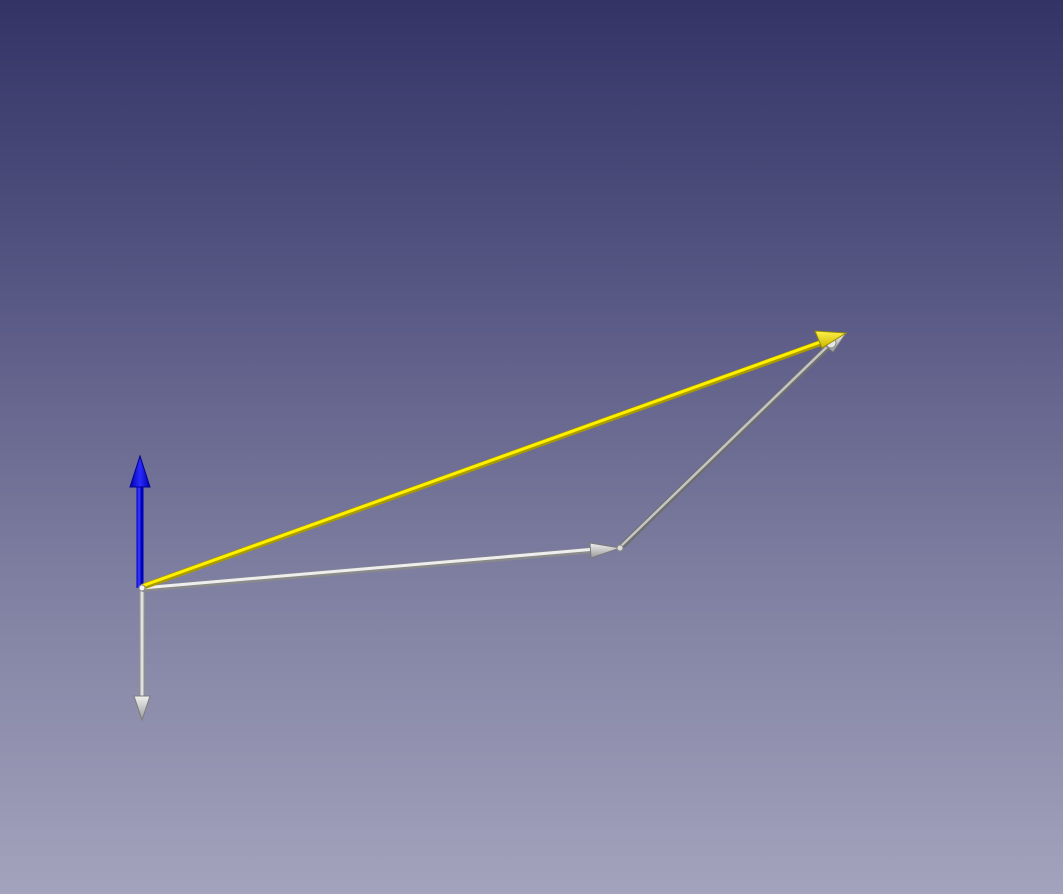 This screenshot has height=894, width=1063. What do you see at coordinates (140, 521) in the screenshot?
I see `normal-axis-blue` at bounding box center [140, 521].